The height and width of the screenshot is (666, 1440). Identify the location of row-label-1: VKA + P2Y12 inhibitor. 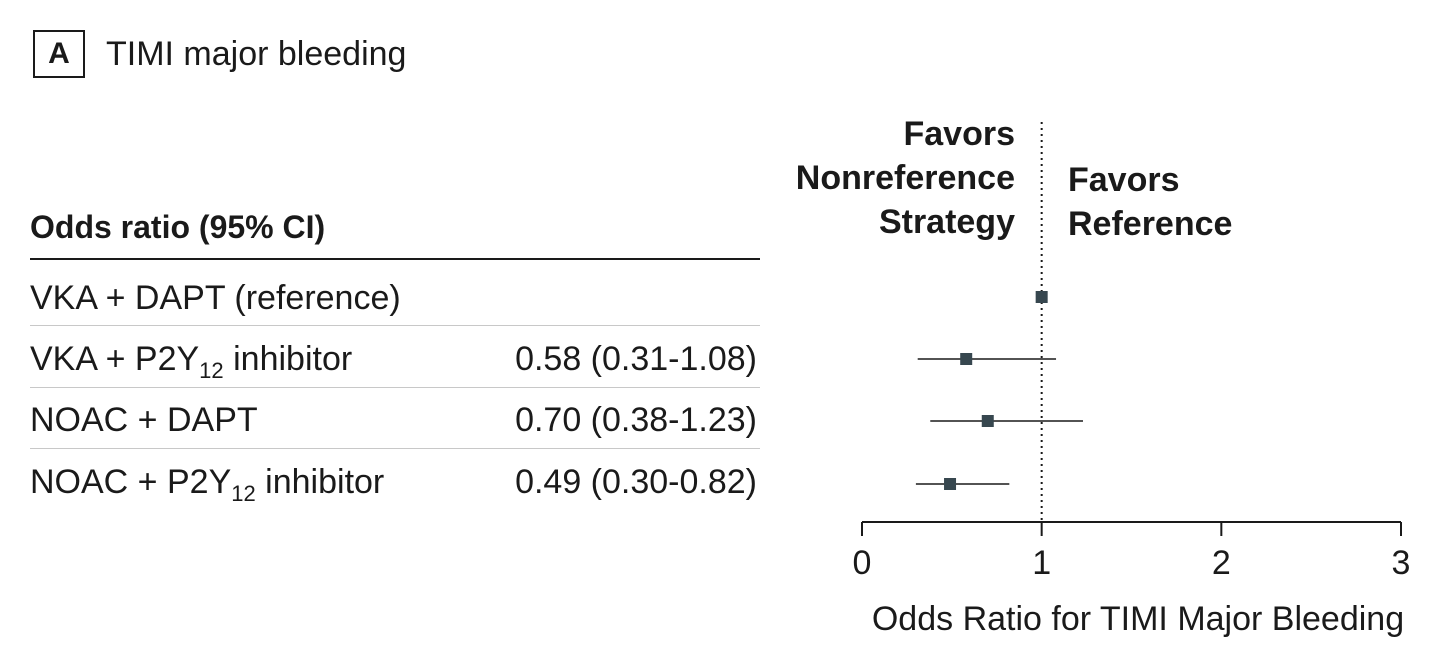
(191, 361).